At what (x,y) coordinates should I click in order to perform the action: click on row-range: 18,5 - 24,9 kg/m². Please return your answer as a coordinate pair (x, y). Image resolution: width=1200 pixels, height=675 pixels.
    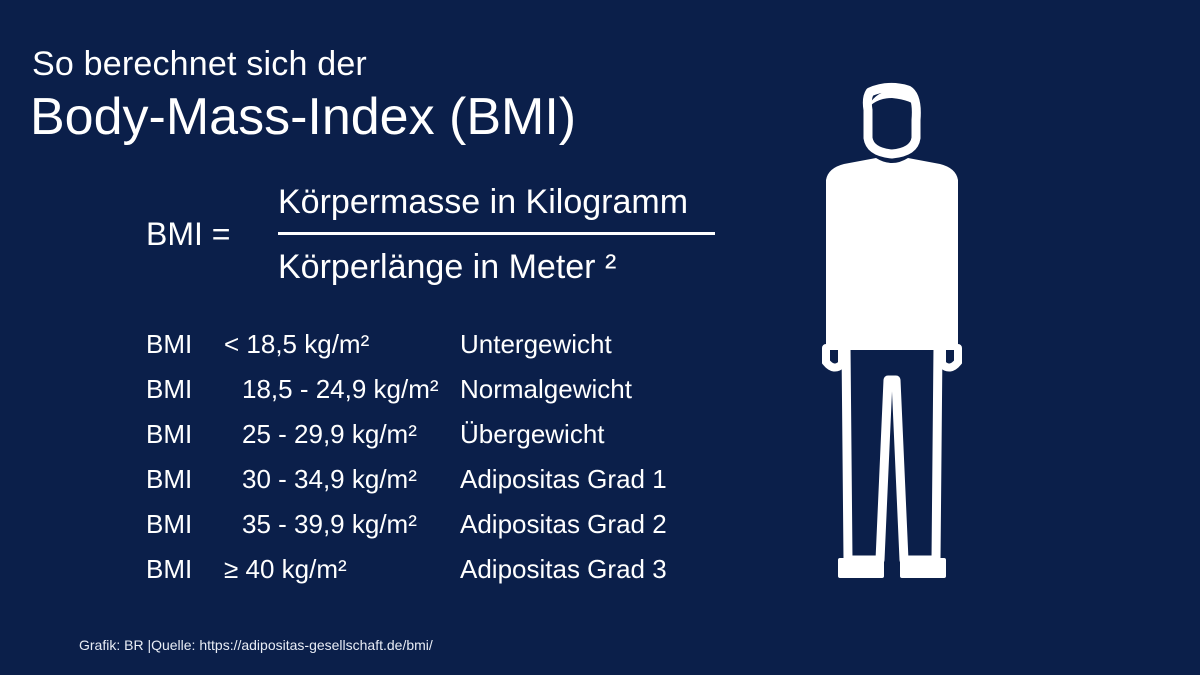
    Looking at the image, I should click on (340, 389).